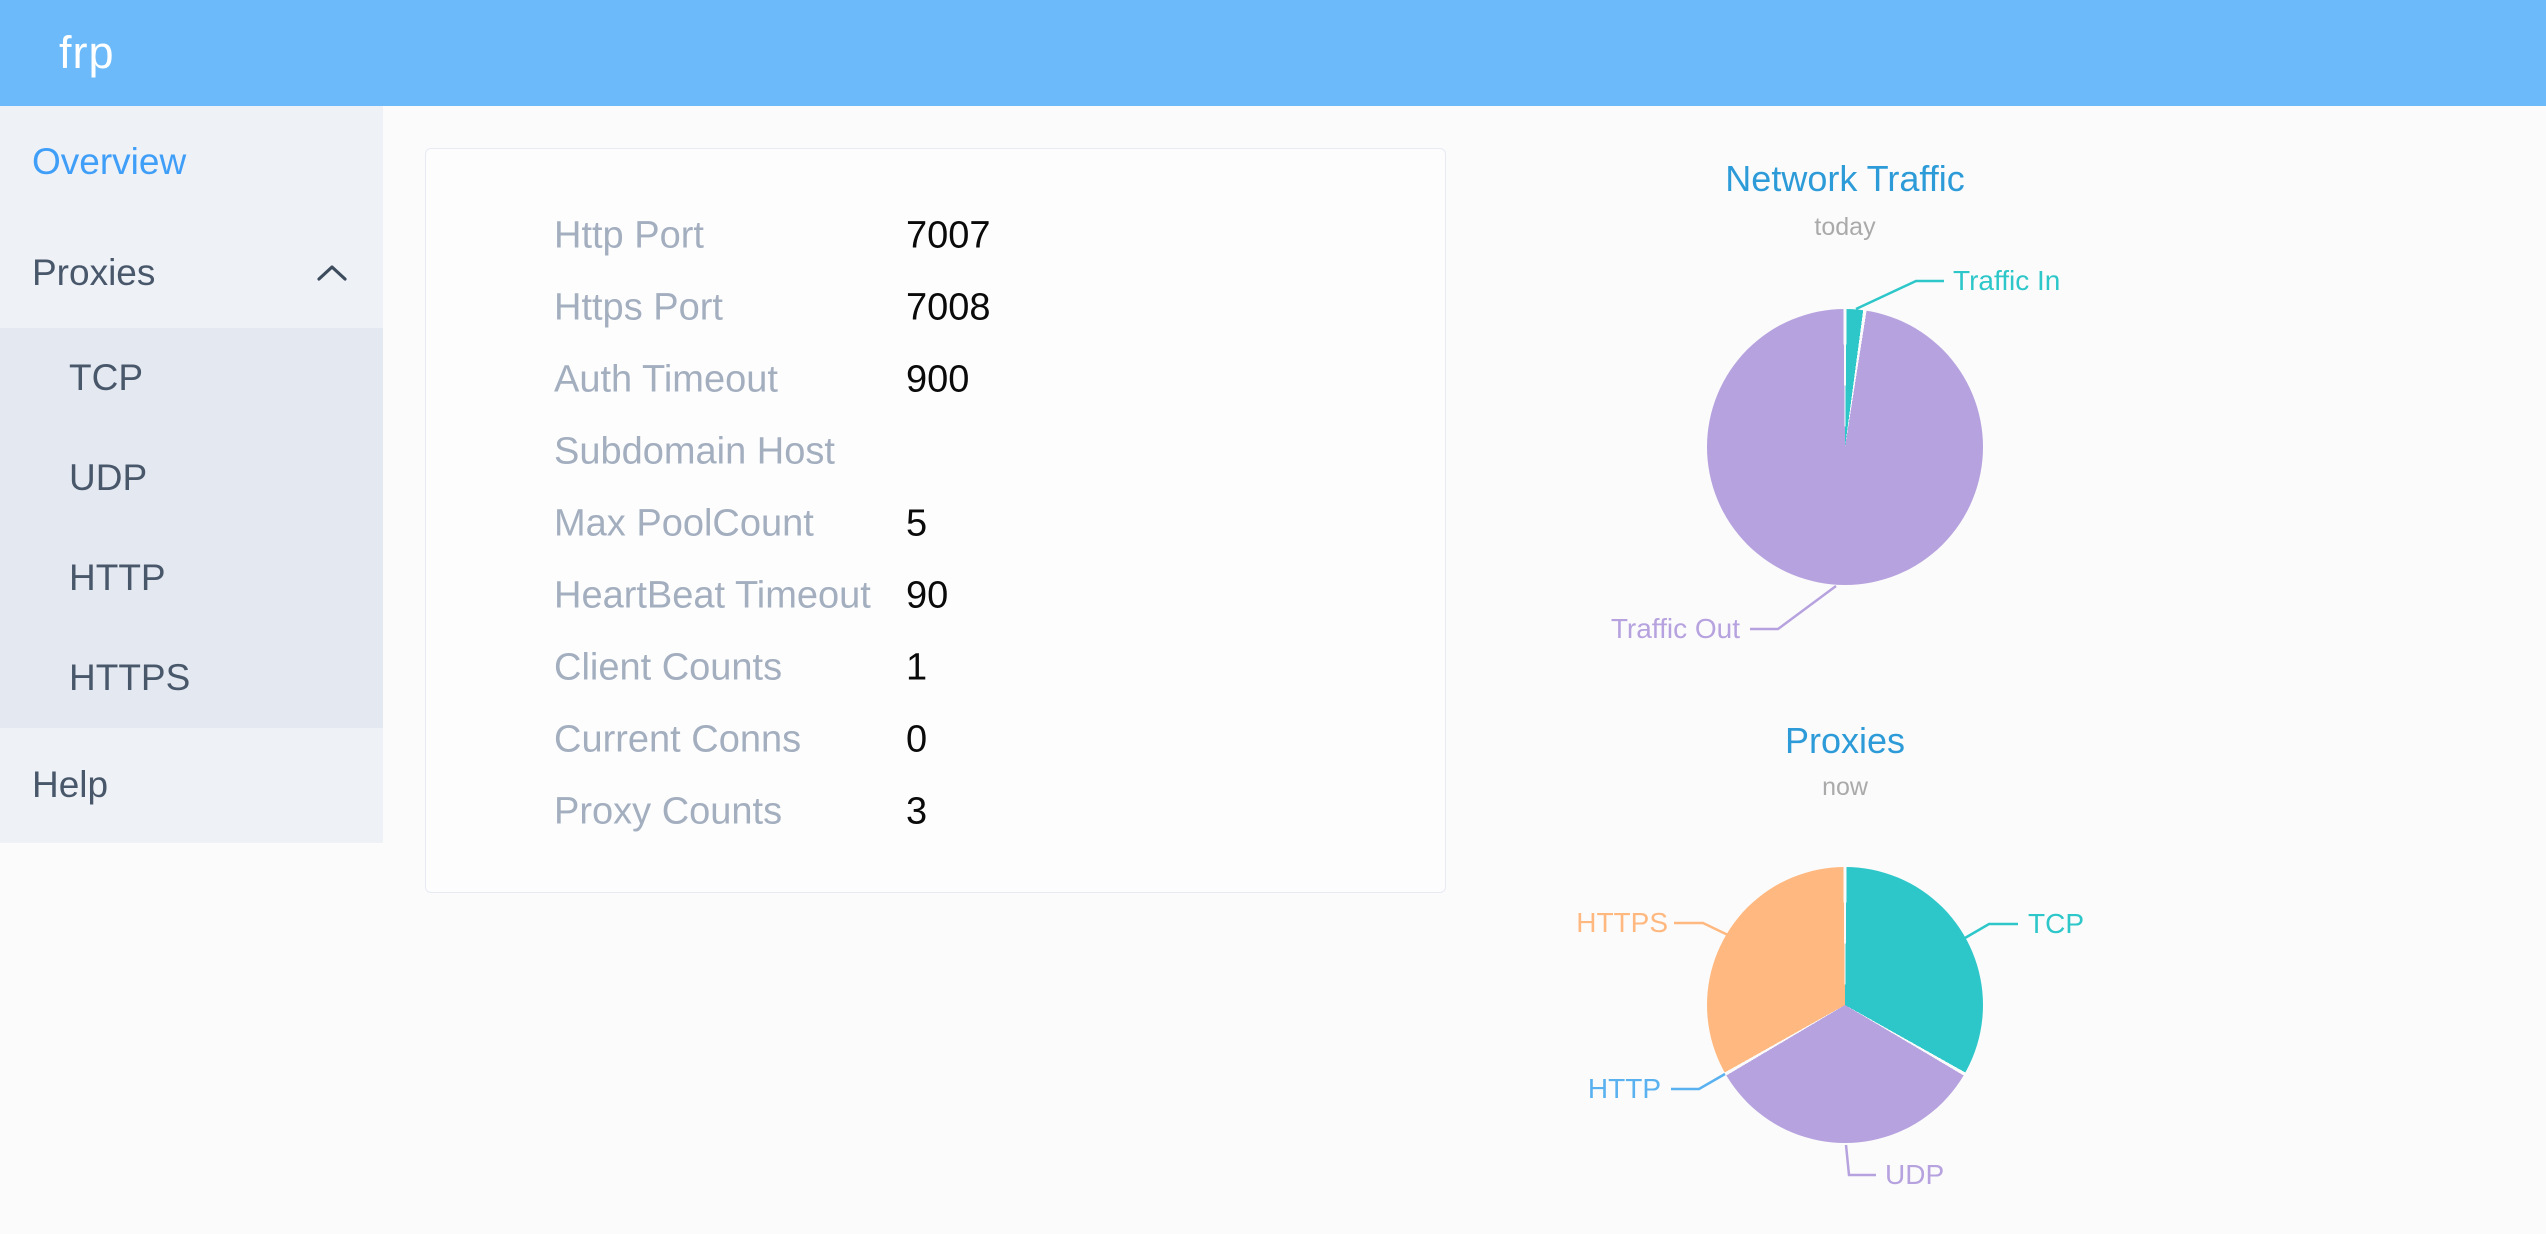 The height and width of the screenshot is (1234, 2546). What do you see at coordinates (1845, 1005) in the screenshot?
I see `pie-proxies` at bounding box center [1845, 1005].